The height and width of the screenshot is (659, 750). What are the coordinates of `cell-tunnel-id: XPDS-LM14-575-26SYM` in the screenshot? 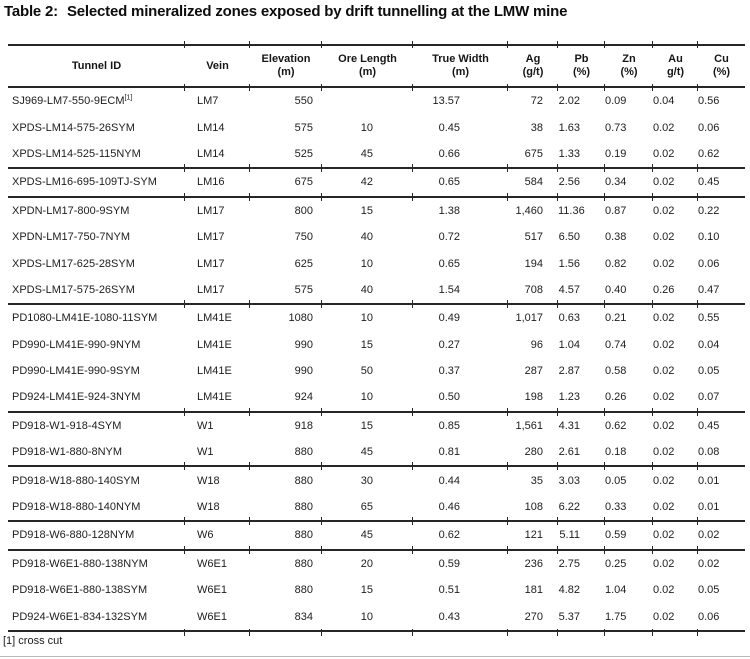 It's located at (73, 127).